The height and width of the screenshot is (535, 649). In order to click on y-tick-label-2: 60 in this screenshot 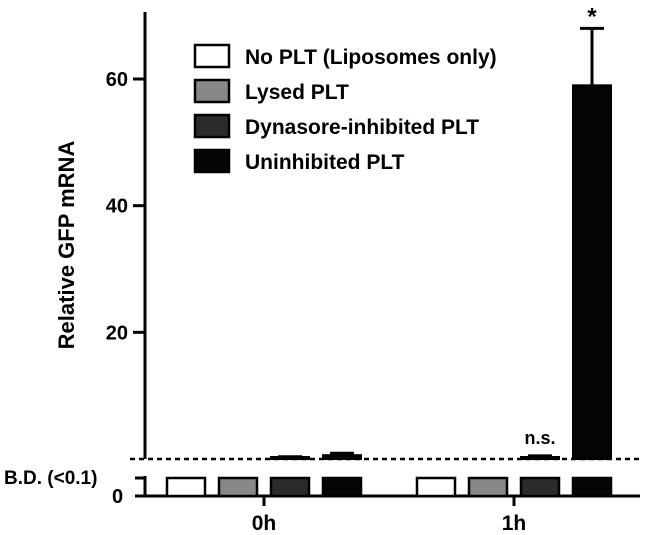, I will do `click(117, 80)`.